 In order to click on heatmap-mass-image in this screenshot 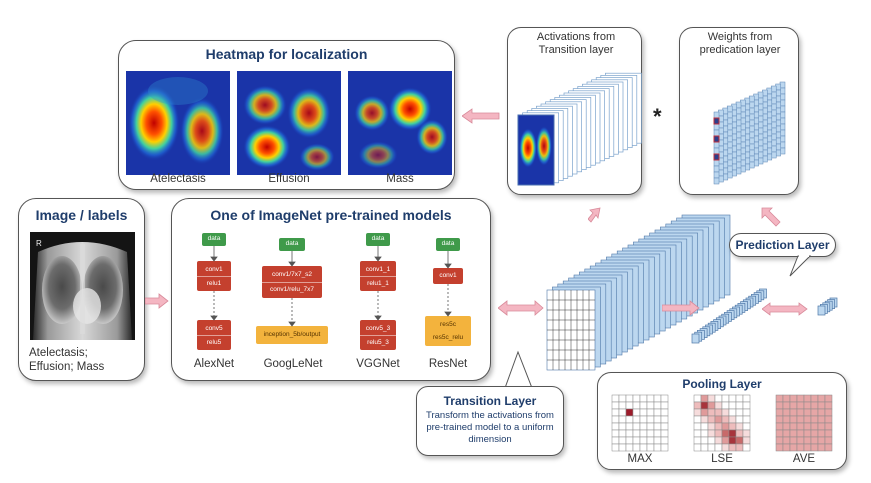, I will do `click(400, 123)`.